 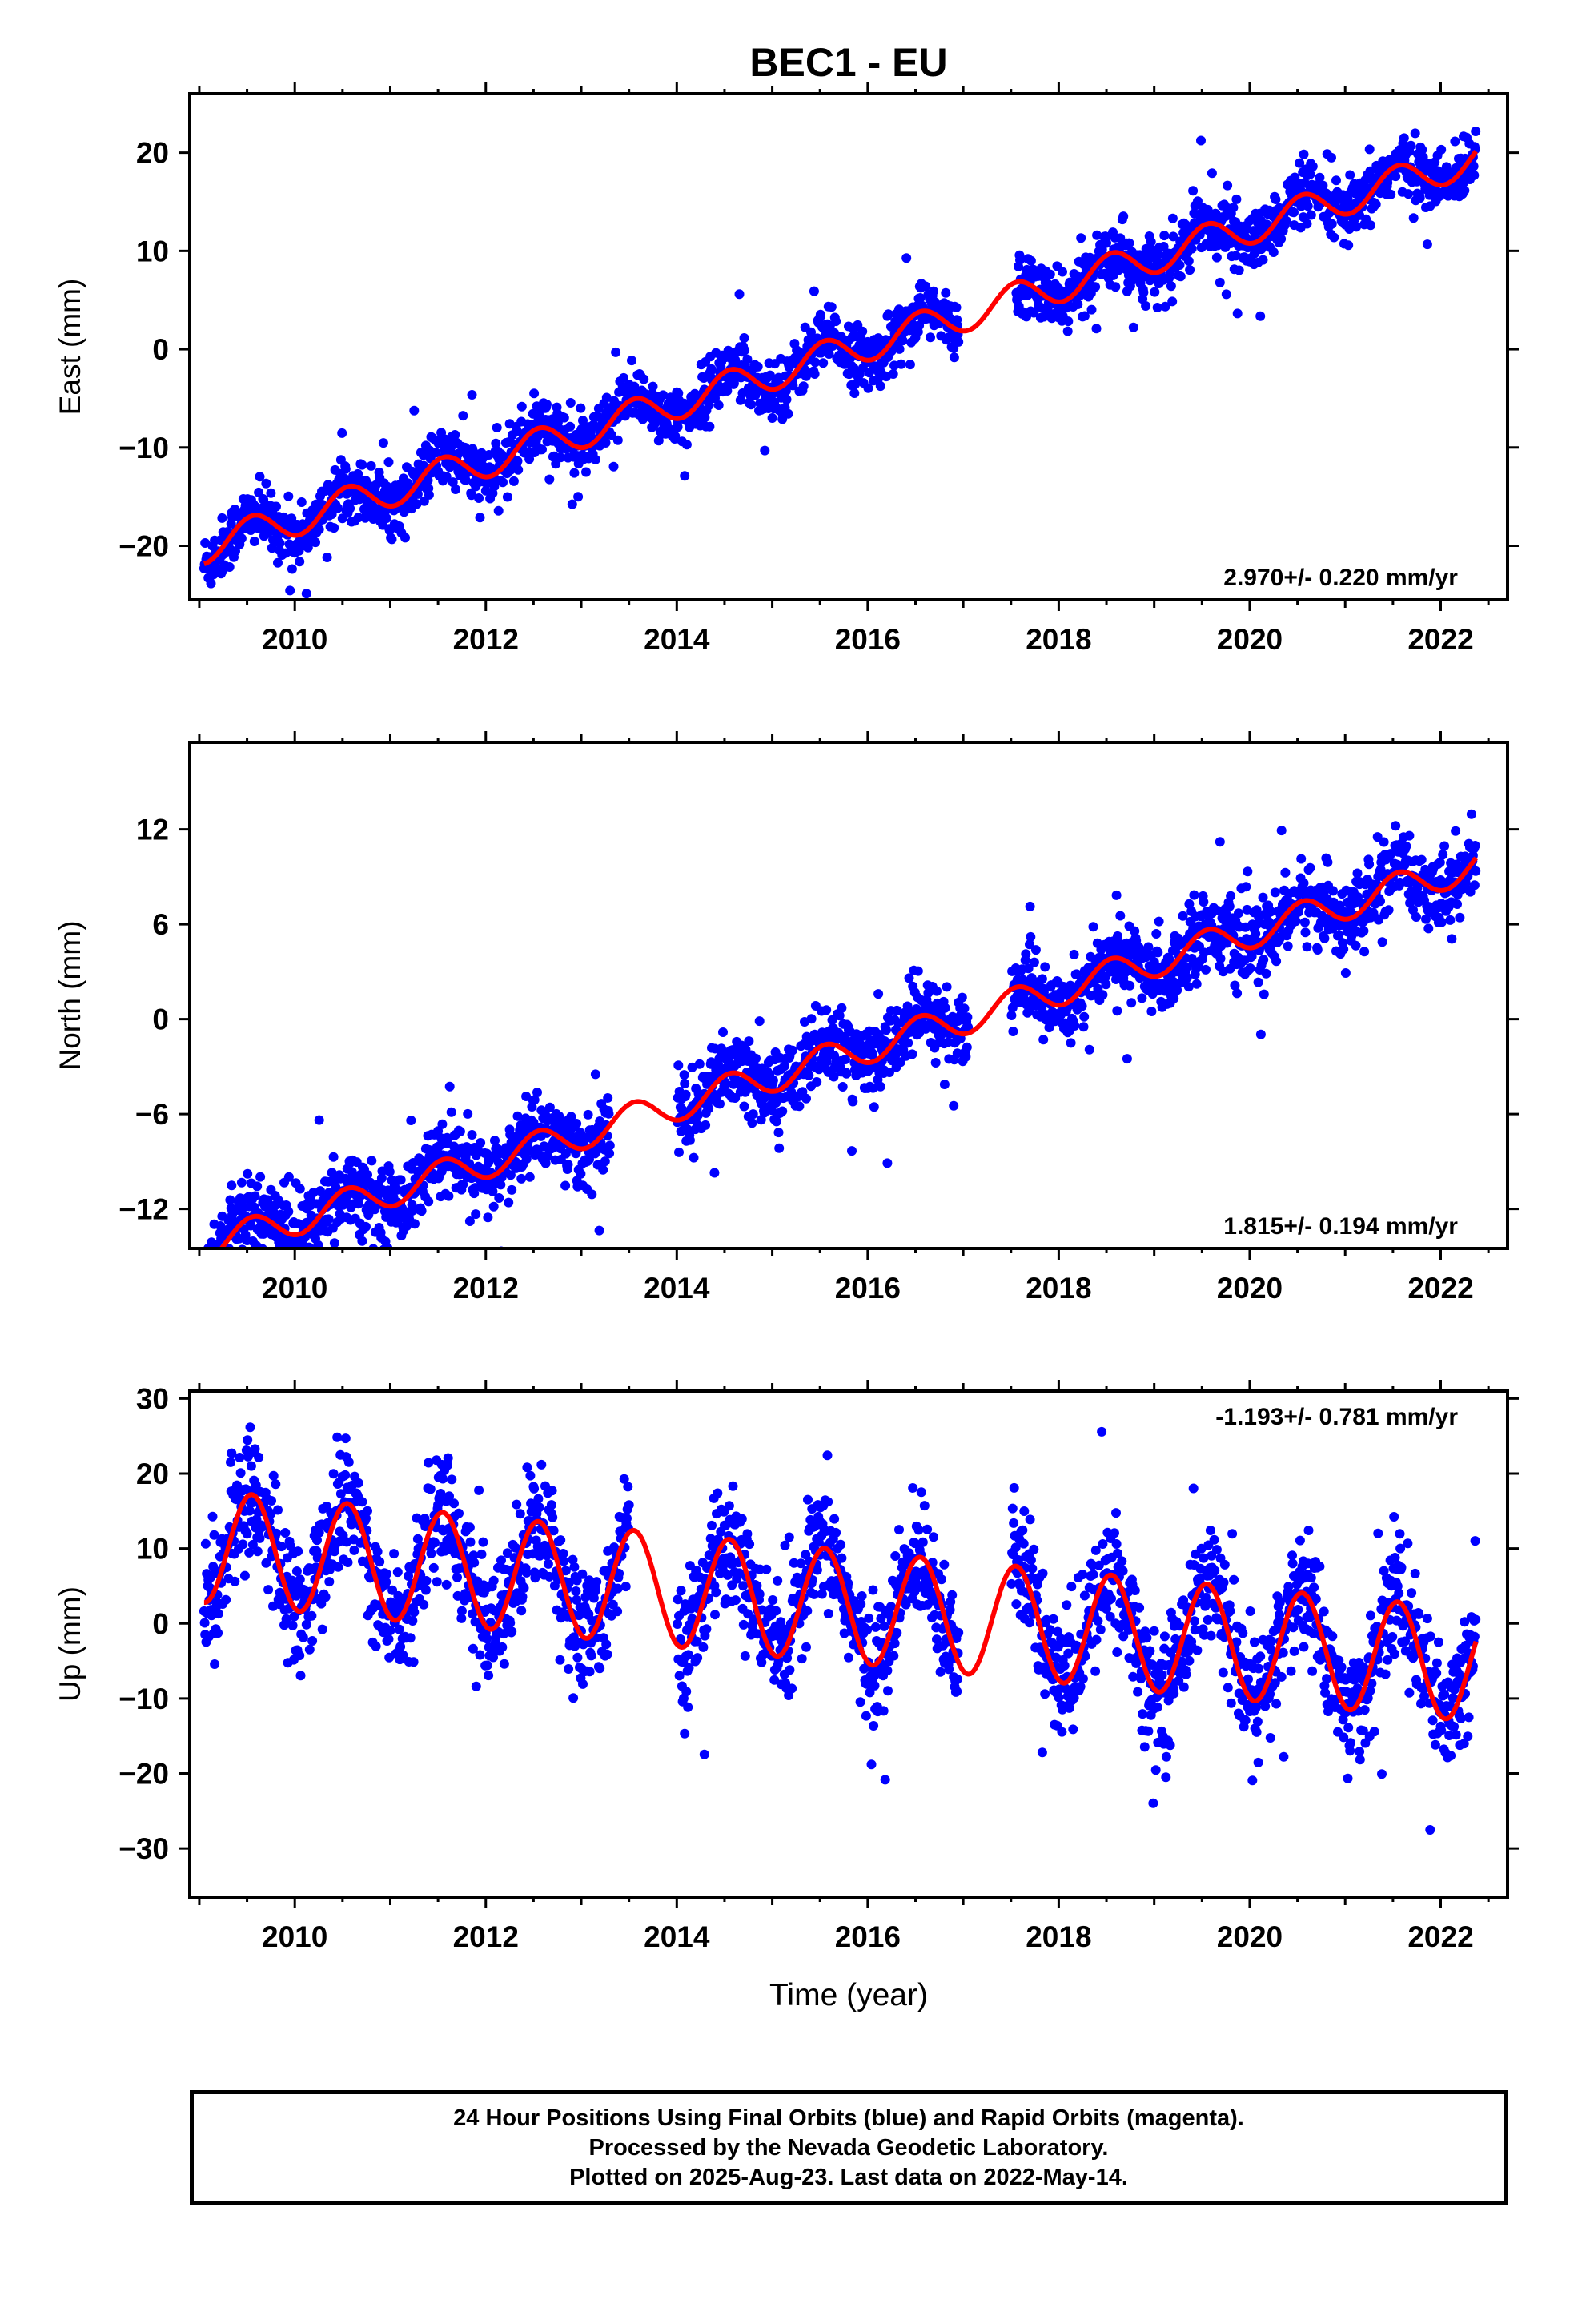 What do you see at coordinates (1058, 639) in the screenshot?
I see `east-x-tick-label: 2018` at bounding box center [1058, 639].